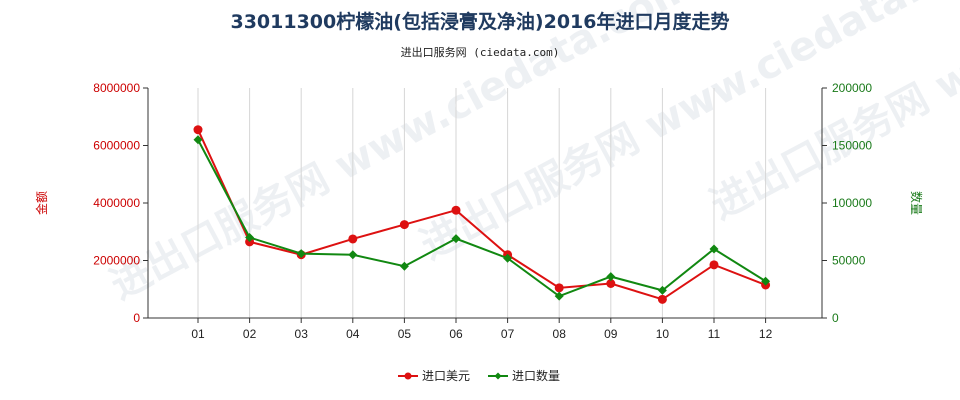  What do you see at coordinates (663, 334) in the screenshot?
I see `x-tick-label: 10` at bounding box center [663, 334].